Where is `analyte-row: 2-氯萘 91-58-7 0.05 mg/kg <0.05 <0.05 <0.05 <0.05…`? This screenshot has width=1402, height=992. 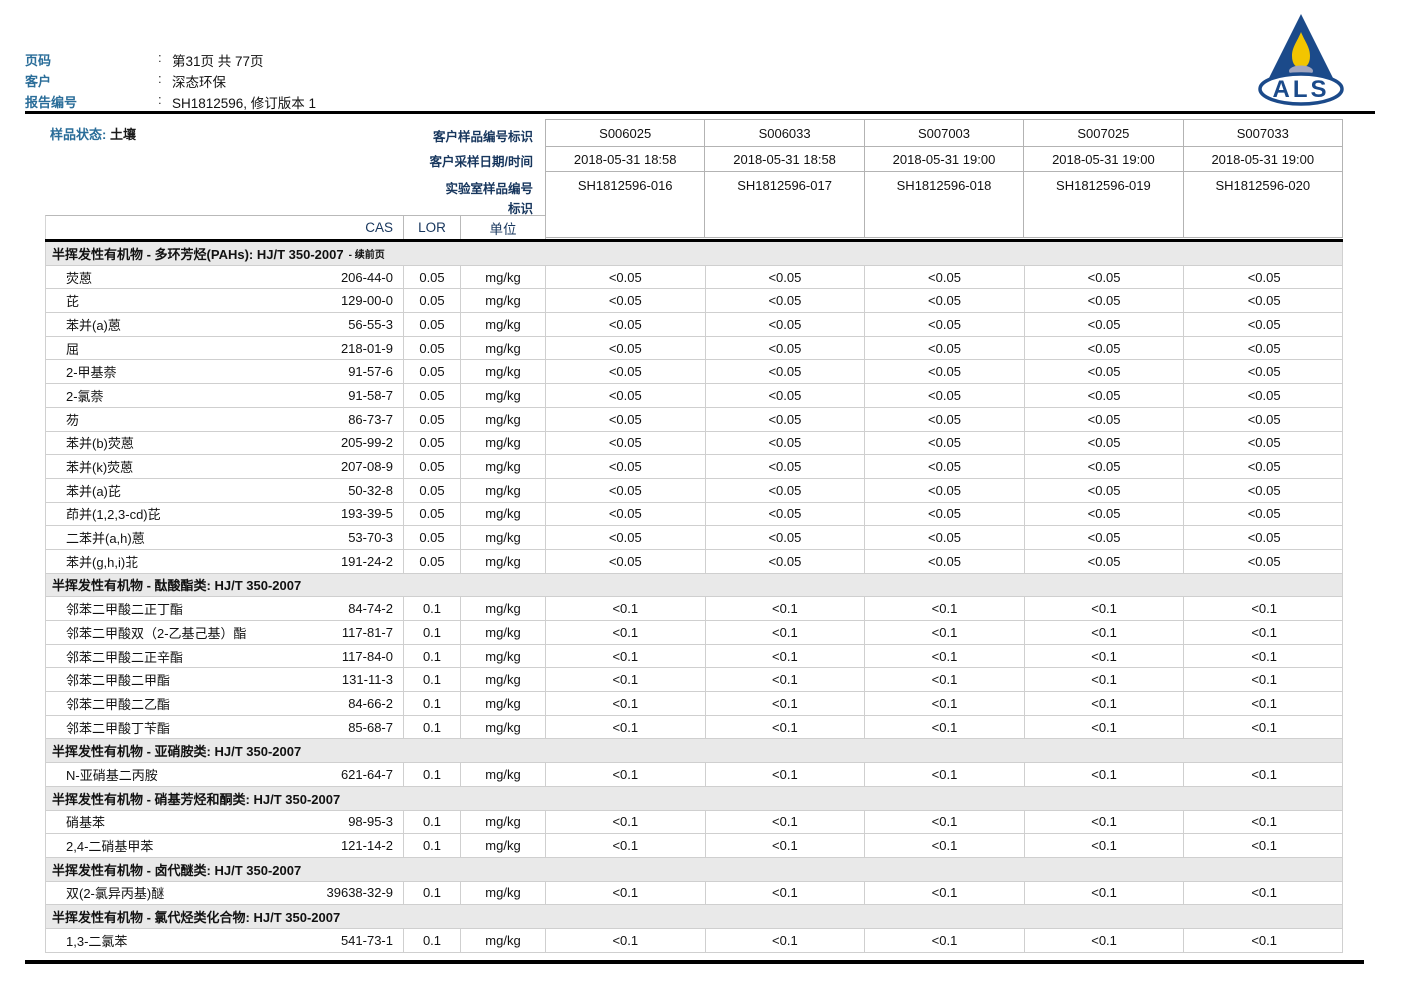 analyte-row: 2-氯萘 91-58-7 0.05 mg/kg <0.05 <0.05 <0.05 <0.05… is located at coordinates (694, 396).